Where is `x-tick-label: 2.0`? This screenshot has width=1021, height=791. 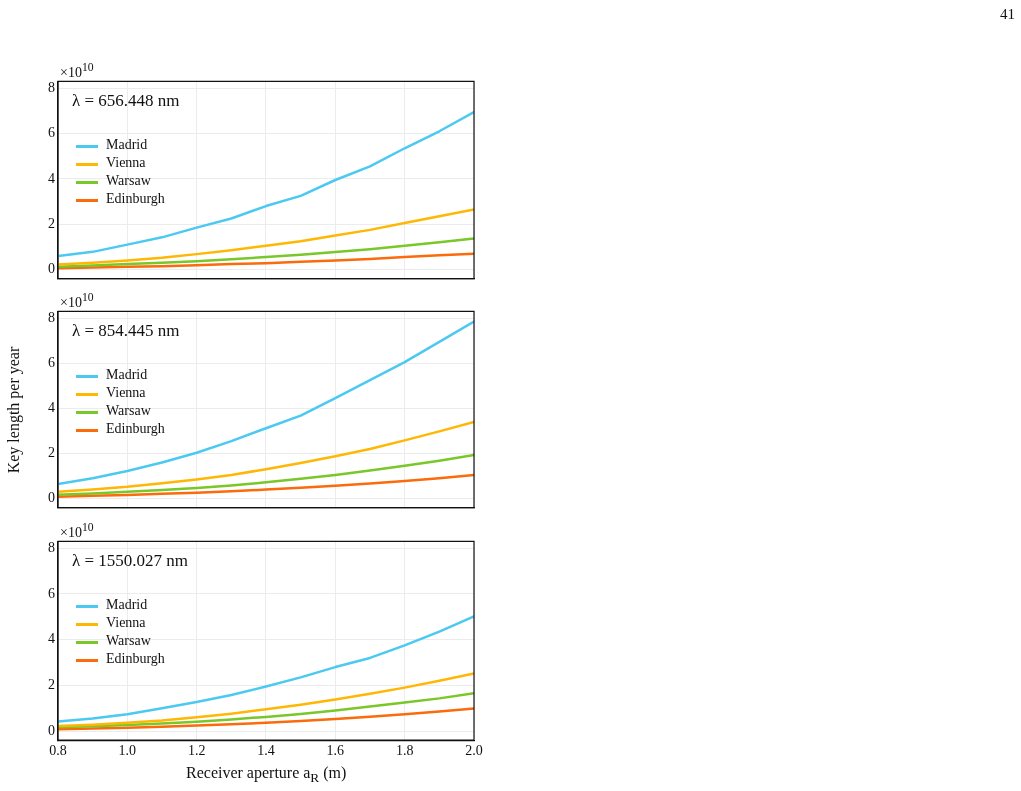
x-tick-label: 2.0 is located at coordinates (474, 751).